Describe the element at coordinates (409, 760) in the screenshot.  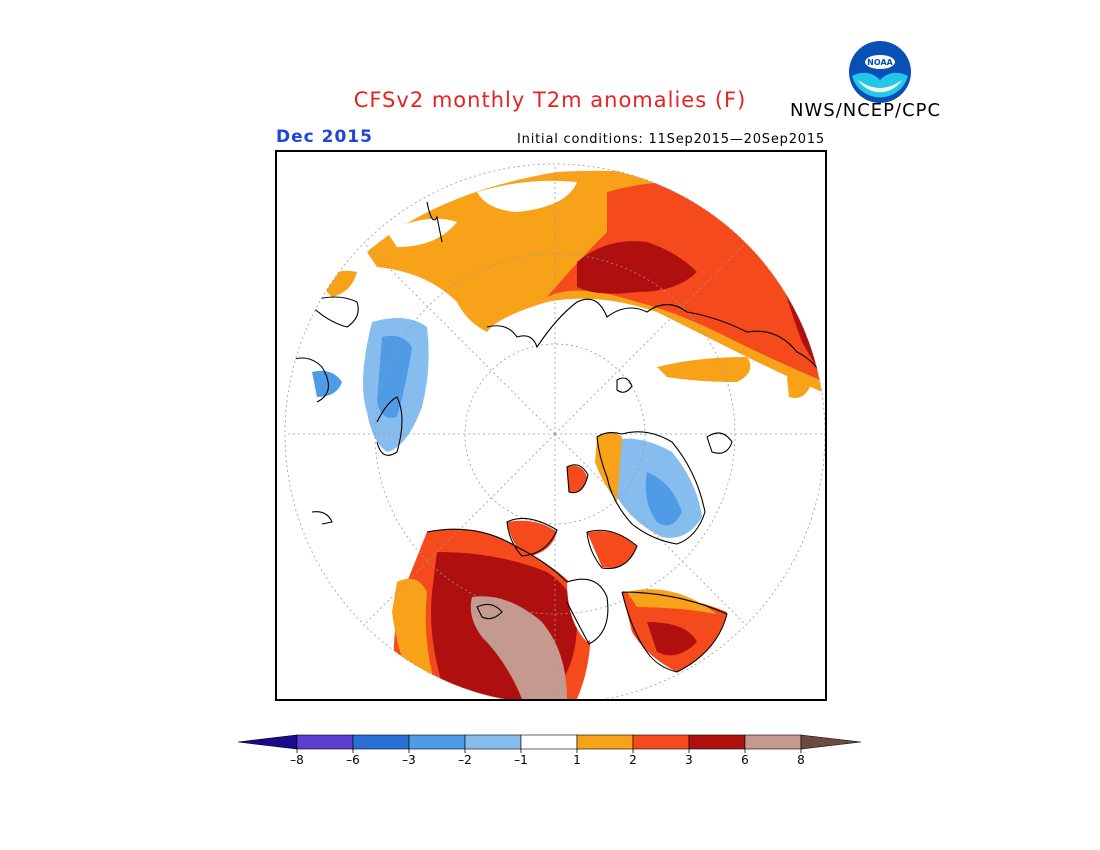
I see `legend-tick-label: –3` at that location.